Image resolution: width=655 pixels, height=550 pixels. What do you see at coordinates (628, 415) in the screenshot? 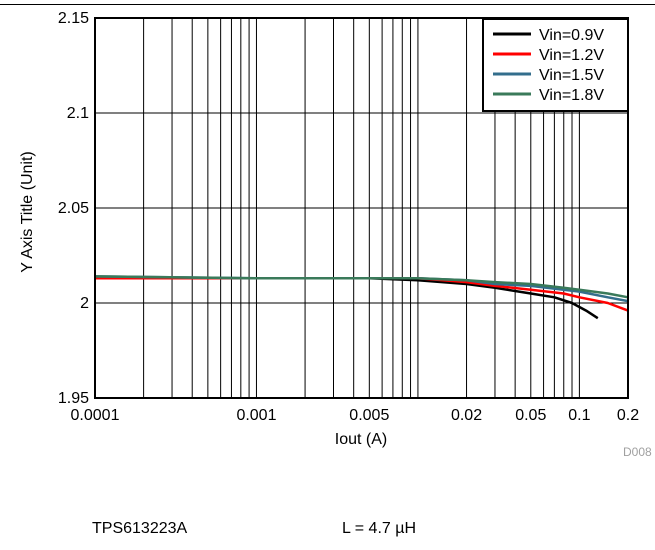
I see `x-tick-label: 0.2` at bounding box center [628, 415].